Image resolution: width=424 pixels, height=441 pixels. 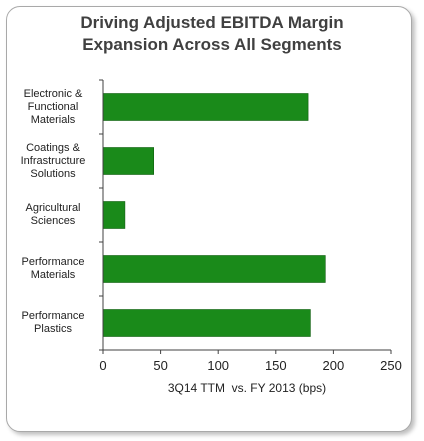 What do you see at coordinates (247, 388) in the screenshot?
I see `x-axis-title: 3Q14 TTM vs. FY 2013 (bps)` at bounding box center [247, 388].